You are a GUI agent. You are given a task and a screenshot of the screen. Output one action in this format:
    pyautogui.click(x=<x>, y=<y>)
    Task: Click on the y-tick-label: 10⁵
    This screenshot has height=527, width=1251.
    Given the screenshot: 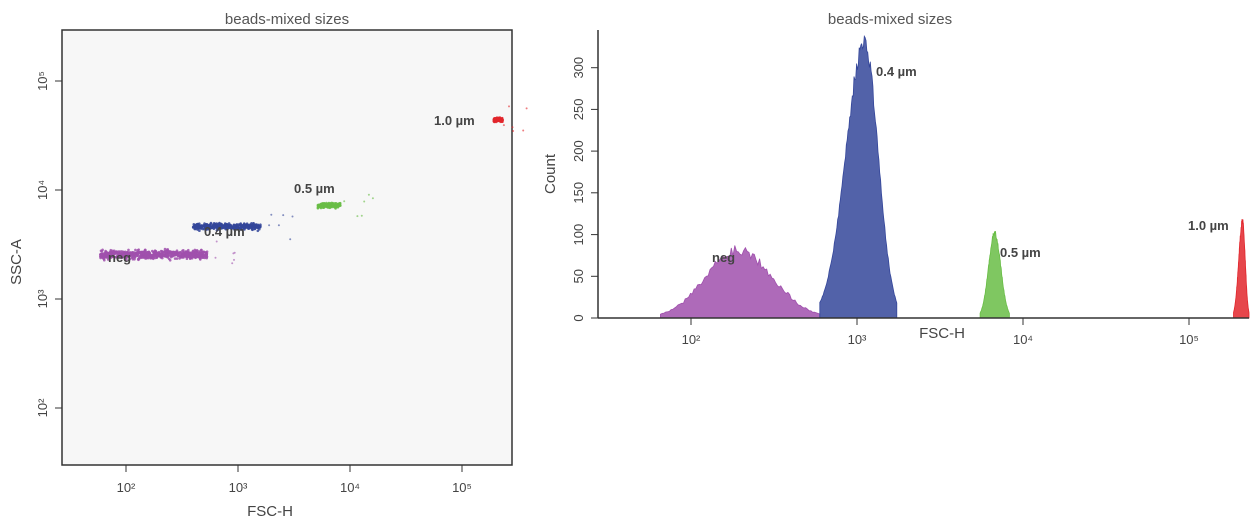 What is the action you would take?
    pyautogui.click(x=42, y=81)
    